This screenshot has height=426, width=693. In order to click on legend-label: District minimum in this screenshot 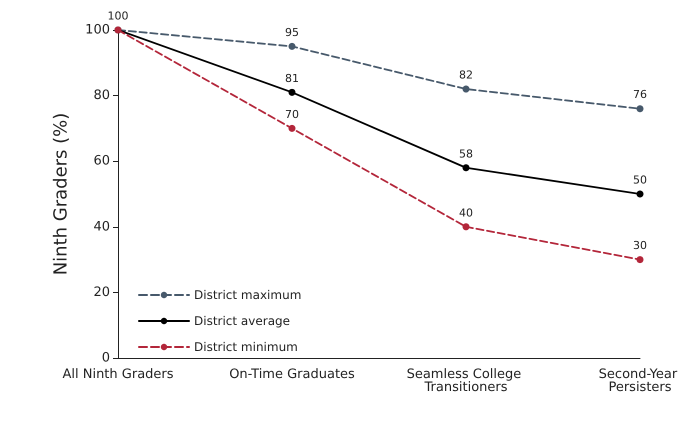, I will do `click(246, 347)`.